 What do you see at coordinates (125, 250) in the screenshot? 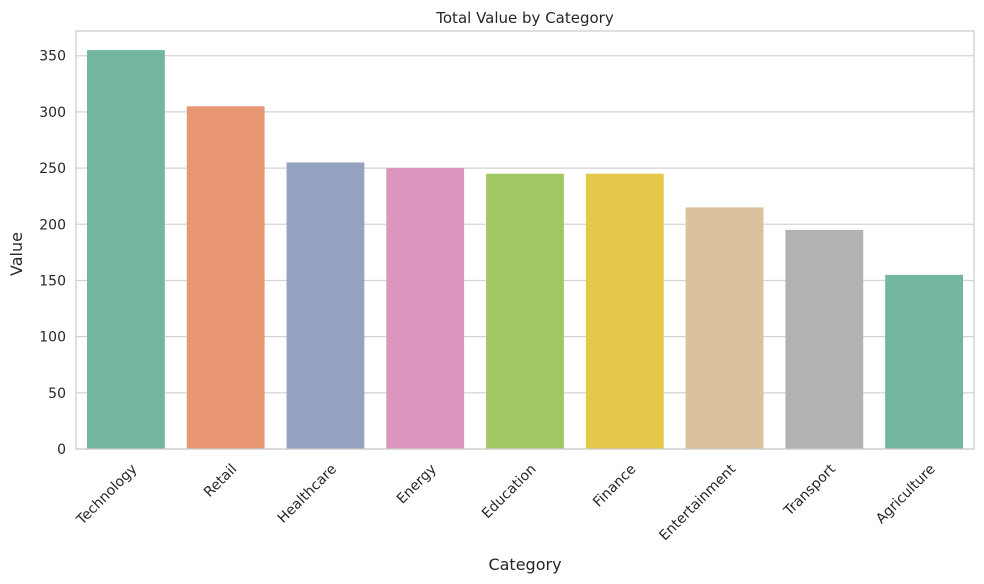
I see `bar-technology` at bounding box center [125, 250].